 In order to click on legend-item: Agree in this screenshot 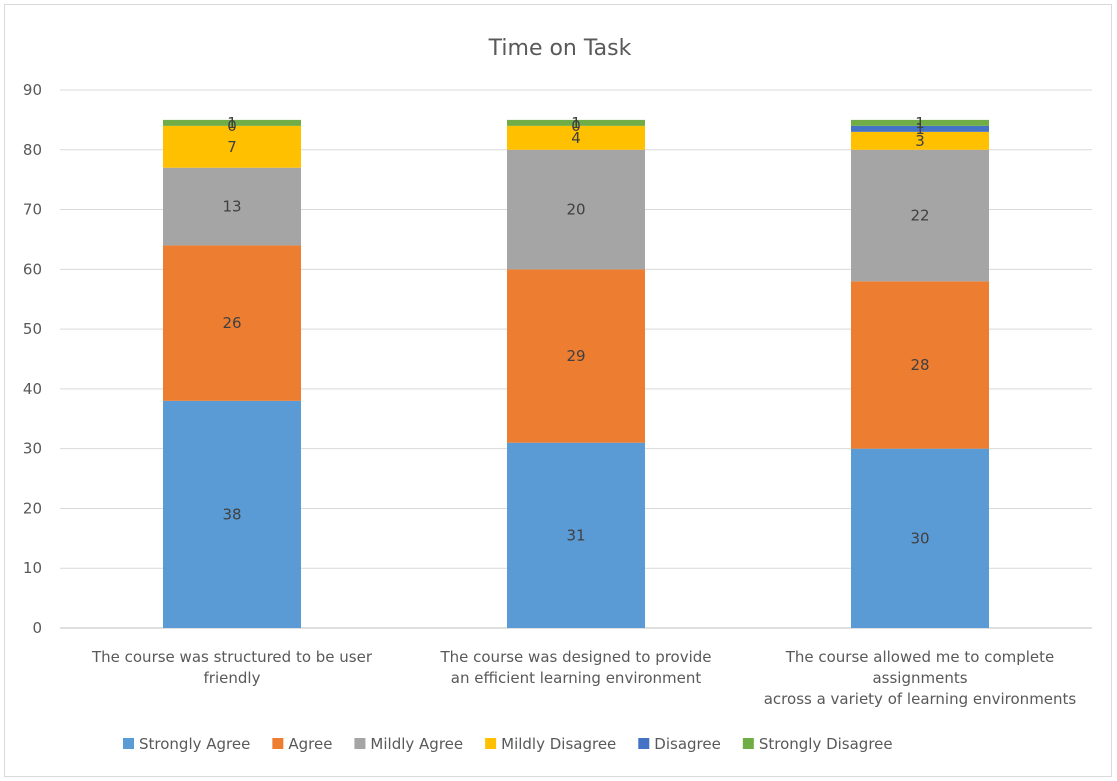, I will do `click(302, 744)`.